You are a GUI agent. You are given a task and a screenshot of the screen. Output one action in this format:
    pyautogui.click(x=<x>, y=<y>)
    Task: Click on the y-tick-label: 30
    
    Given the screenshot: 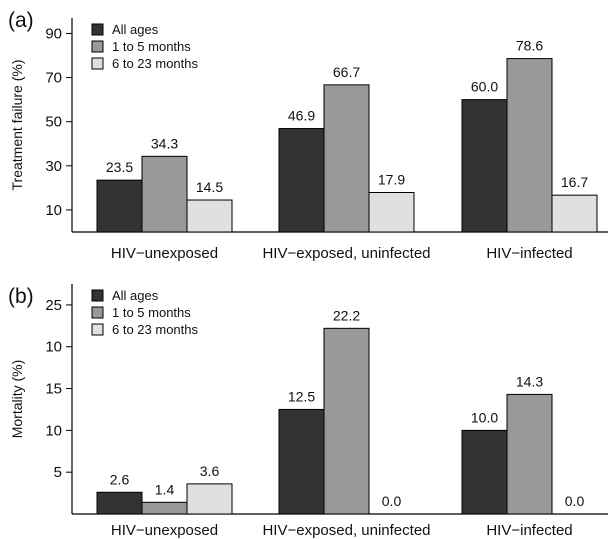 What is the action you would take?
    pyautogui.click(x=53, y=166)
    